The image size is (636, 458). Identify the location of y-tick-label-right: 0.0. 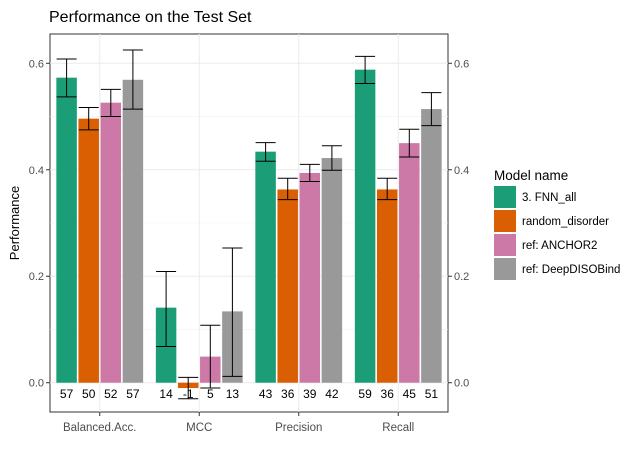
(461, 384).